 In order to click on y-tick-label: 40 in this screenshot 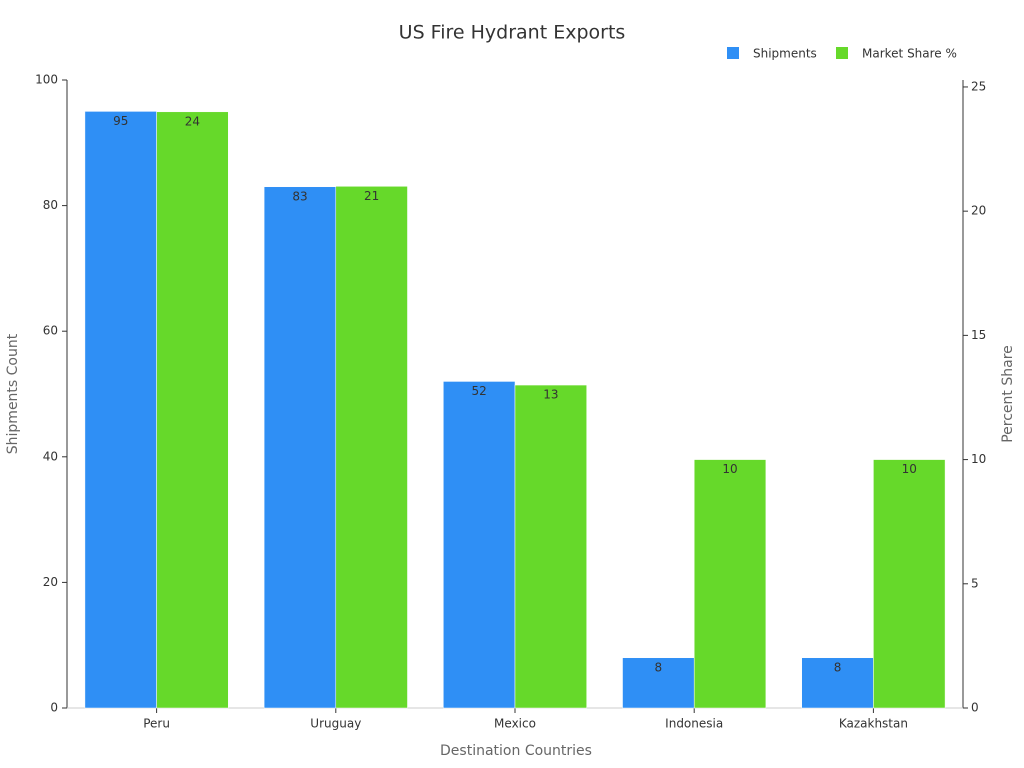, I will do `click(50, 456)`.